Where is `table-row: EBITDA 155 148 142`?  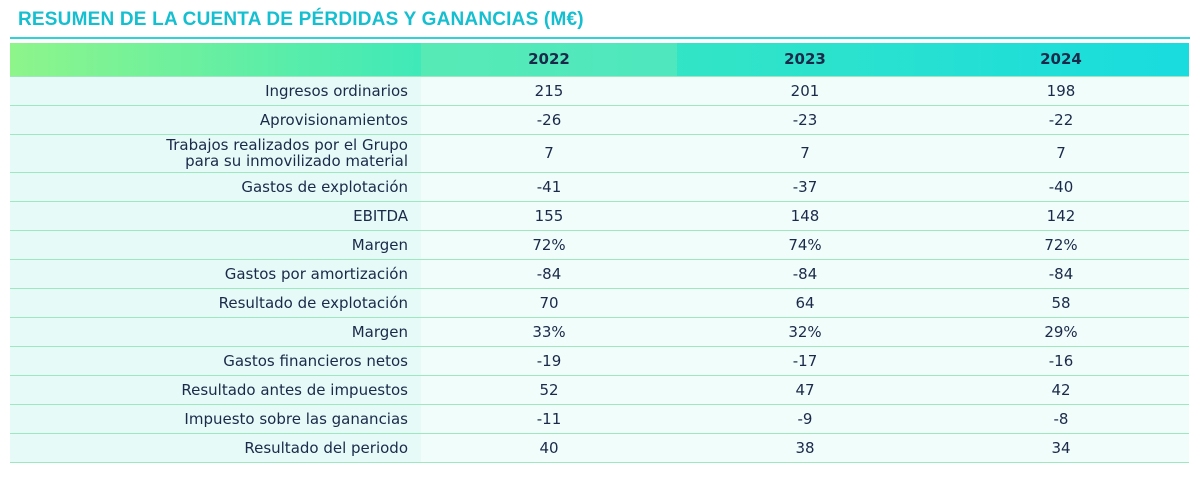
table-row: EBITDA 155 148 142 is located at coordinates (599, 215).